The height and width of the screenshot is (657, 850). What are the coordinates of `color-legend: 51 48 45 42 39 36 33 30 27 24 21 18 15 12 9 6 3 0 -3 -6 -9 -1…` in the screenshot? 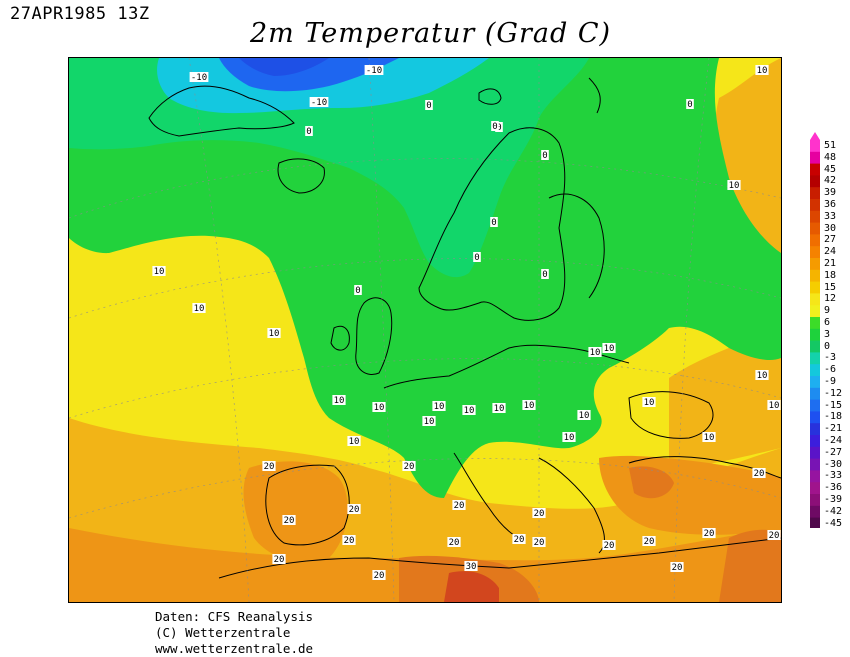 It's located at (828, 330).